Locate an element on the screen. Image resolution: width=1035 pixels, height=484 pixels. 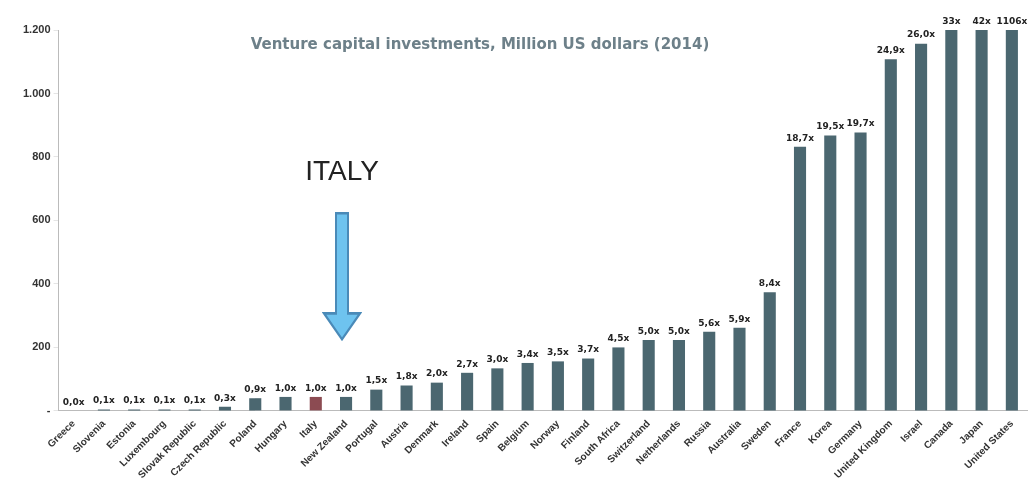
annotation: 5,6x is located at coordinates (709, 322).